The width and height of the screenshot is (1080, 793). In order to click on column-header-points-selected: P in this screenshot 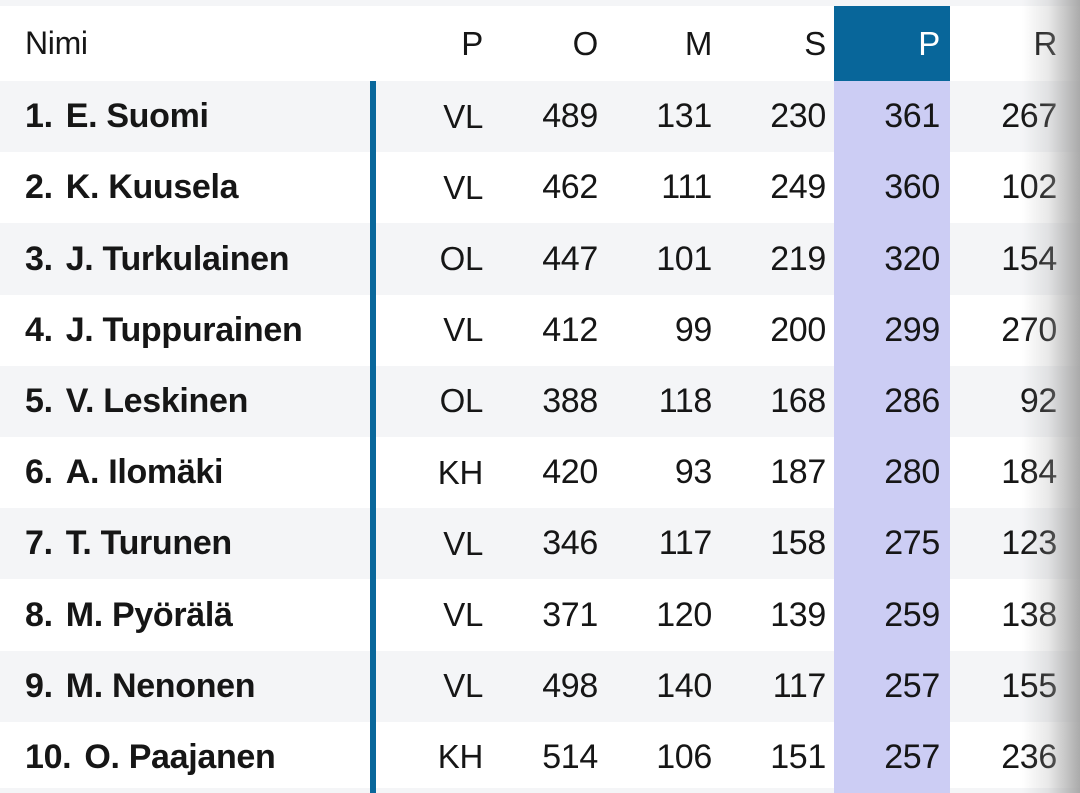, I will do `click(929, 43)`.